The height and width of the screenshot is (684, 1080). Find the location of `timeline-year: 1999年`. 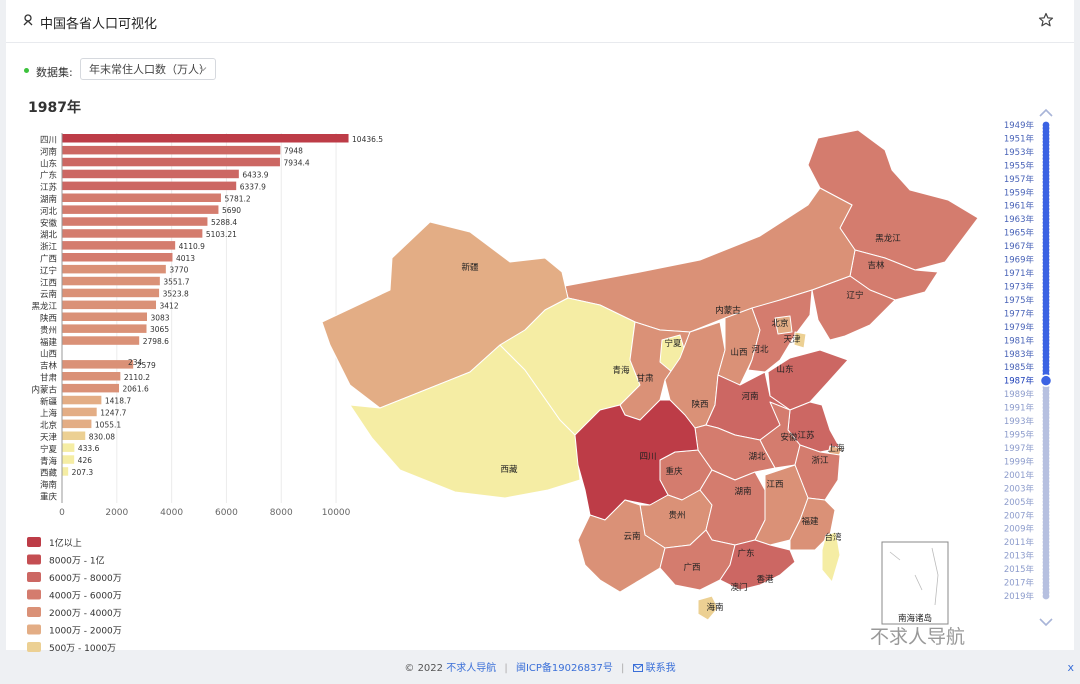

timeline-year: 1999年 is located at coordinates (1019, 461).